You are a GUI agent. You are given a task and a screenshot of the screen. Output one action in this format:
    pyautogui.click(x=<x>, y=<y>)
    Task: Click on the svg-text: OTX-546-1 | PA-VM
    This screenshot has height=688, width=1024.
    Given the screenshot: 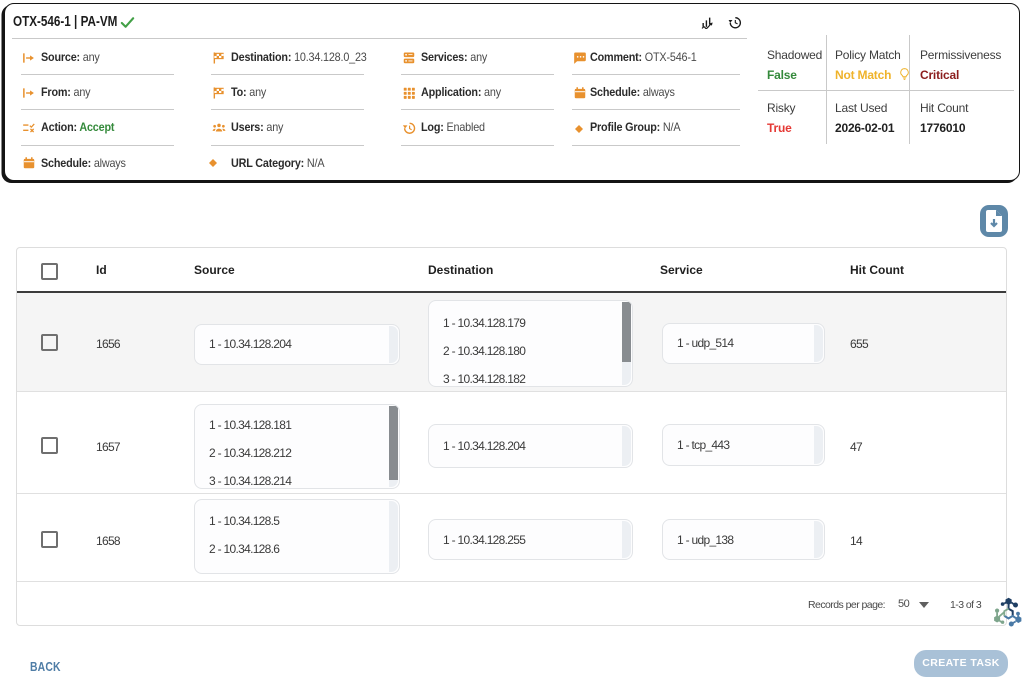 What is the action you would take?
    pyautogui.click(x=65, y=21)
    